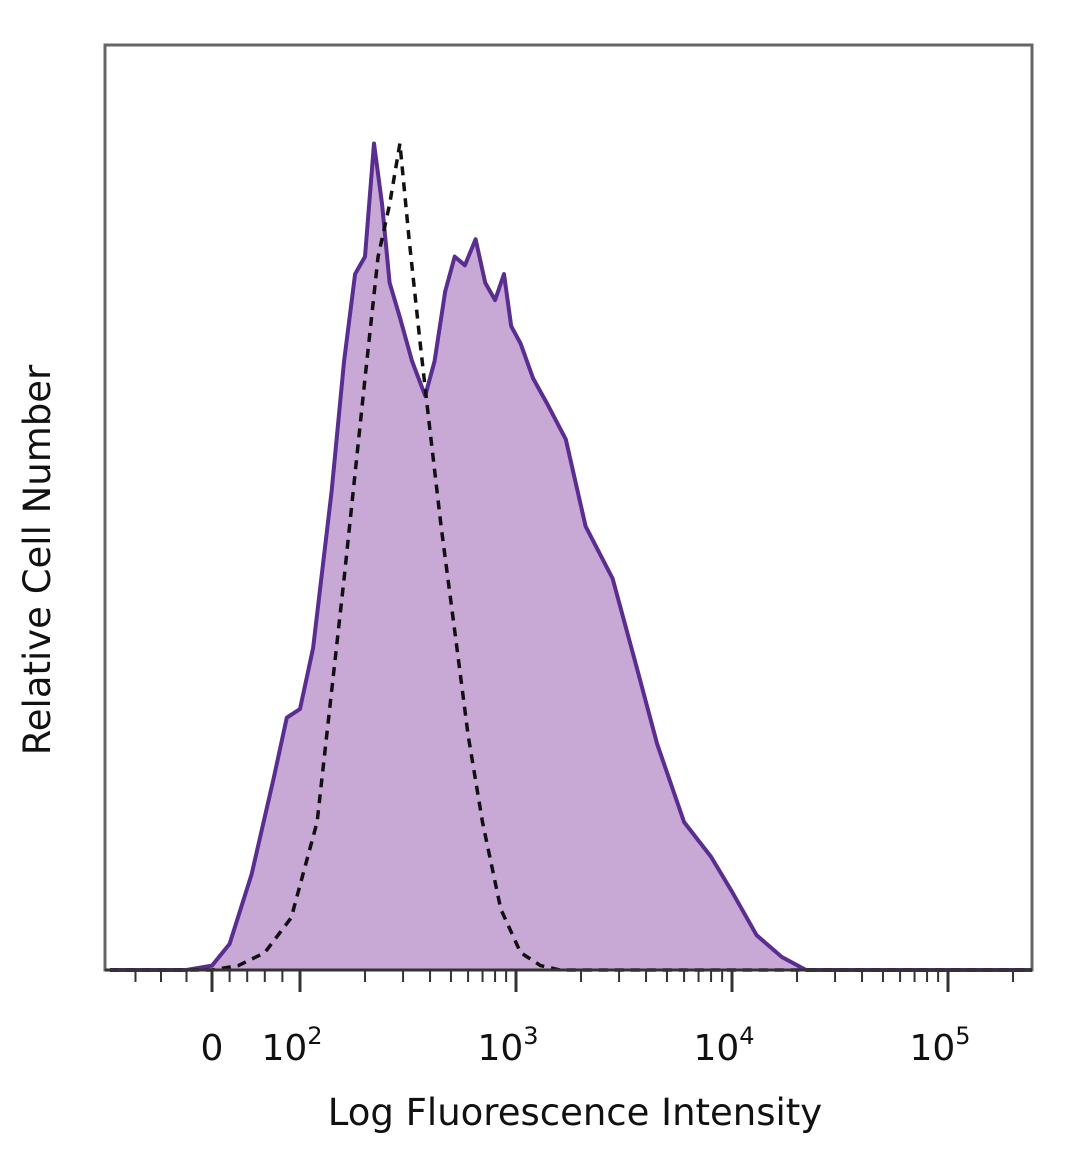  What do you see at coordinates (291, 1045) in the screenshot?
I see `x-tick-label: 10²` at bounding box center [291, 1045].